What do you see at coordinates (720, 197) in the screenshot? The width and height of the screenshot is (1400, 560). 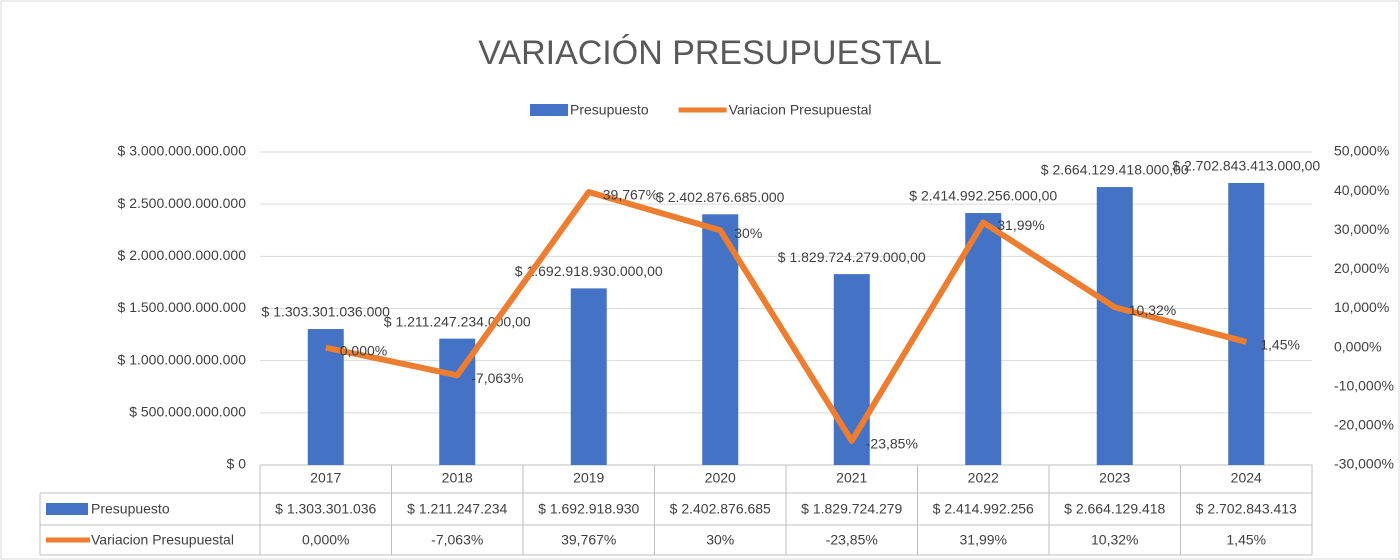 I see `data-label: $ 2.402.876.685.000` at bounding box center [720, 197].